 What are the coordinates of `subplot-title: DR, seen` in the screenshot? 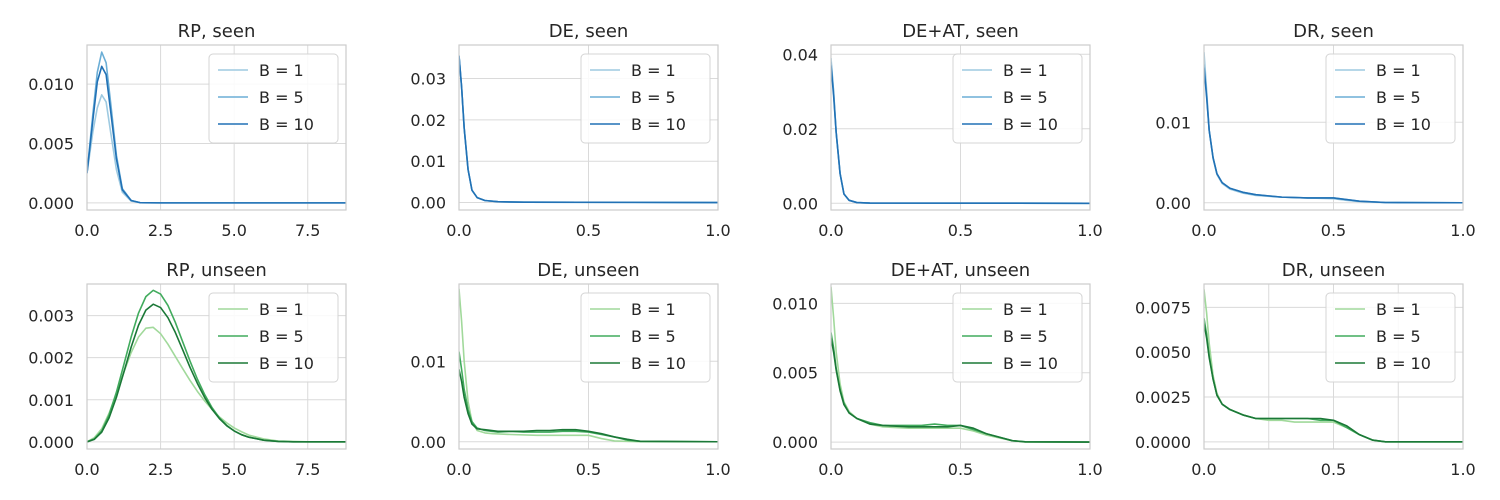 It's located at (1333, 31).